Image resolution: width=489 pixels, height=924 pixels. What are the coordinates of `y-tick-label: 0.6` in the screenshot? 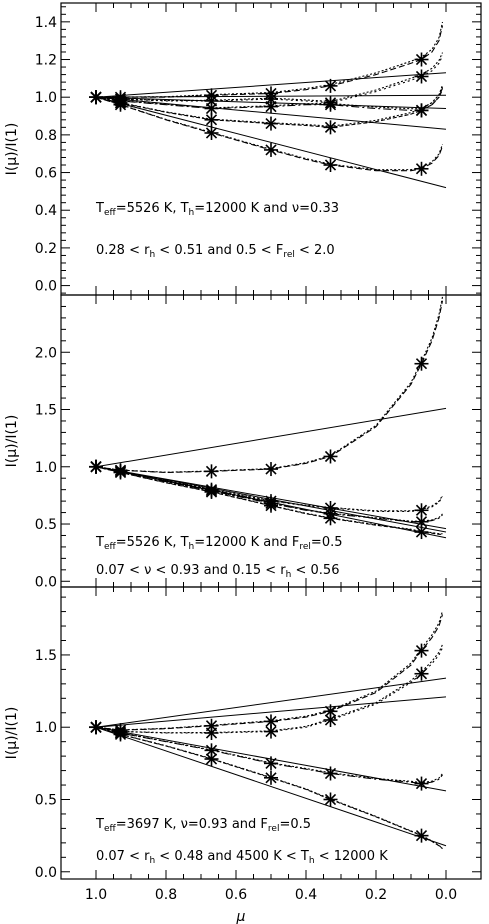 It's located at (46, 174).